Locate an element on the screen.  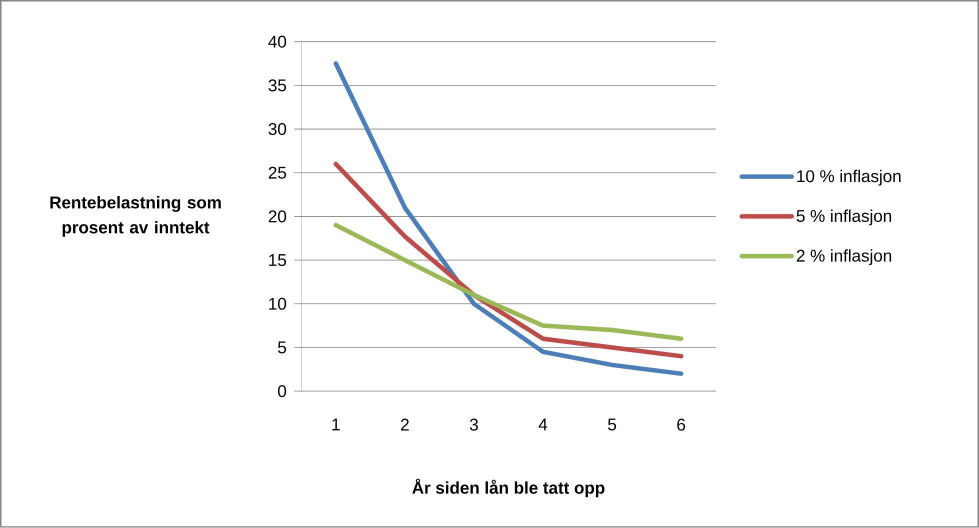
y-tick-label: 40 is located at coordinates (277, 42).